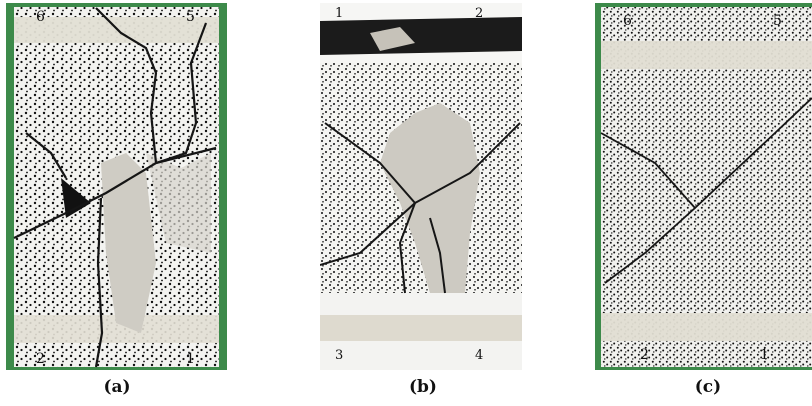  I want to click on mark-b-top-left: 1, so click(339, 13).